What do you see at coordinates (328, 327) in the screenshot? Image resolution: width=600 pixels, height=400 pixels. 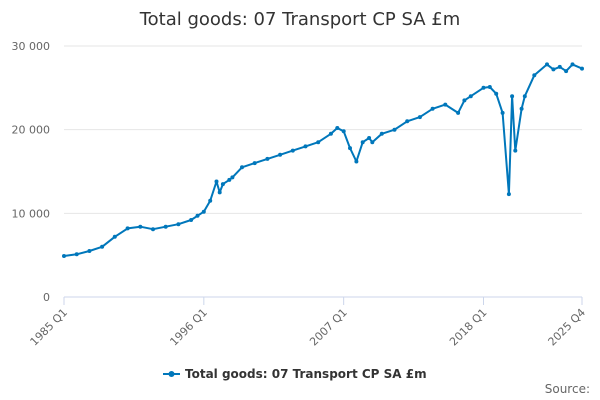 I see `x-tick-label: 2007 Q1` at bounding box center [328, 327].